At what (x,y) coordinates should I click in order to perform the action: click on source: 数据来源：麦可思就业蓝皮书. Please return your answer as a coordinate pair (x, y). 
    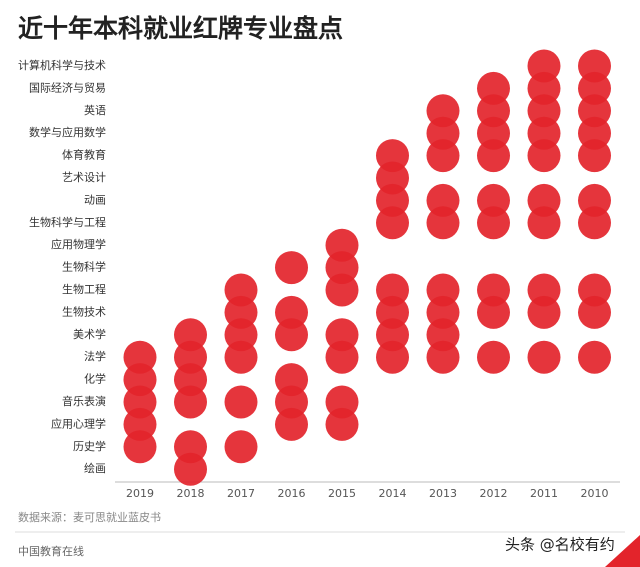
    Looking at the image, I should click on (89, 517).